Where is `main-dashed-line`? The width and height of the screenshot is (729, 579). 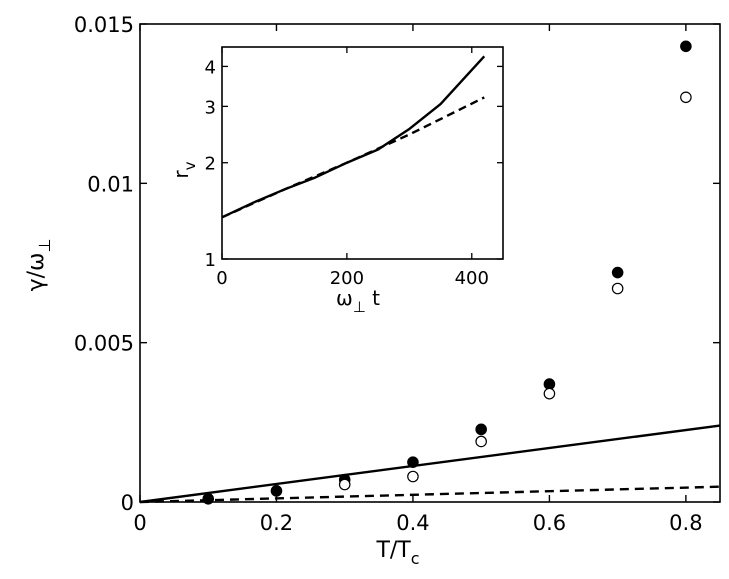
main-dashed-line is located at coordinates (430, 494).